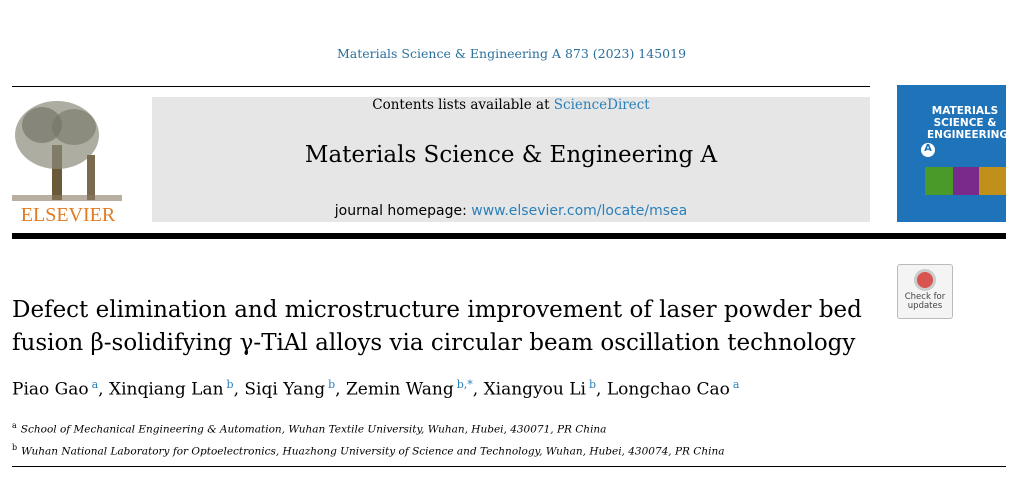 The width and height of the screenshot is (1023, 478). I want to click on author-name: Zemin Wang, so click(399, 389).